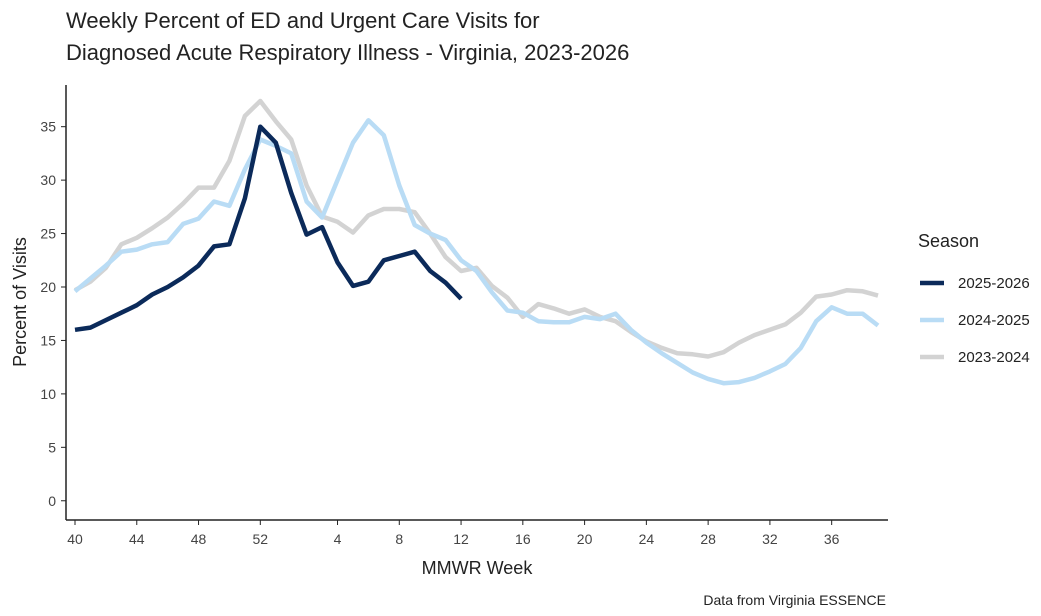 The height and width of the screenshot is (616, 1041). What do you see at coordinates (770, 539) in the screenshot?
I see `x-tick-label: 32` at bounding box center [770, 539].